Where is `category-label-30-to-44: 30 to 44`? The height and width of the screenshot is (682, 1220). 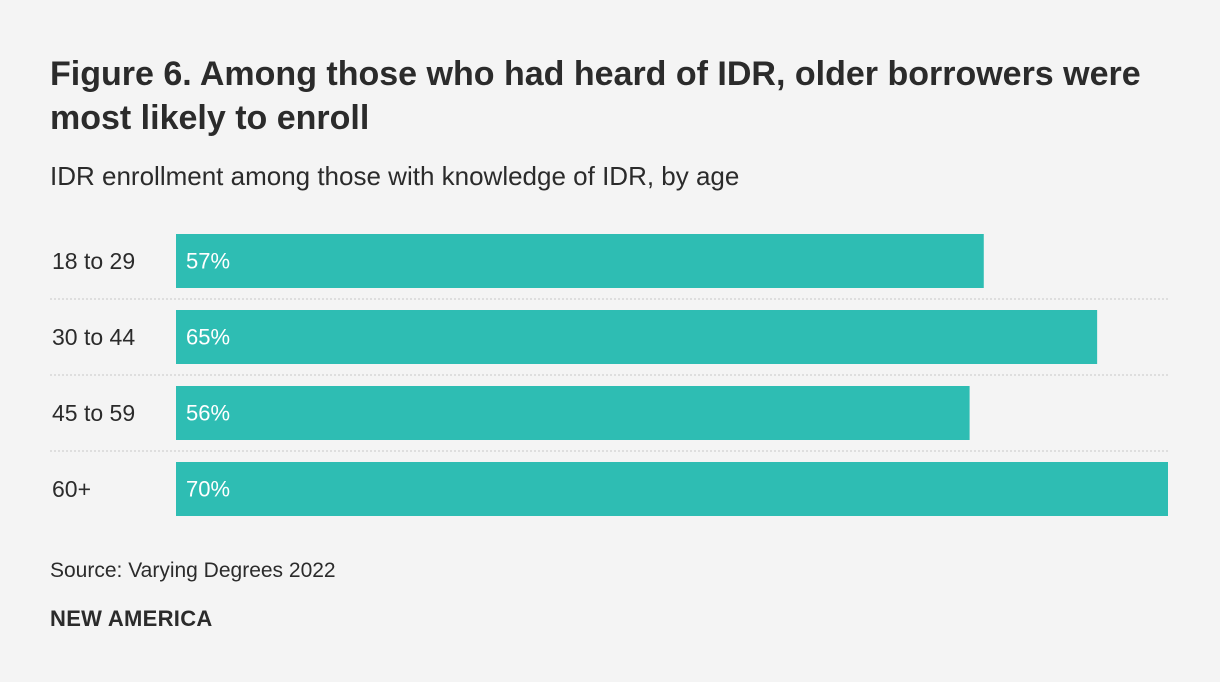 category-label-30-to-44: 30 to 44 is located at coordinates (93, 337).